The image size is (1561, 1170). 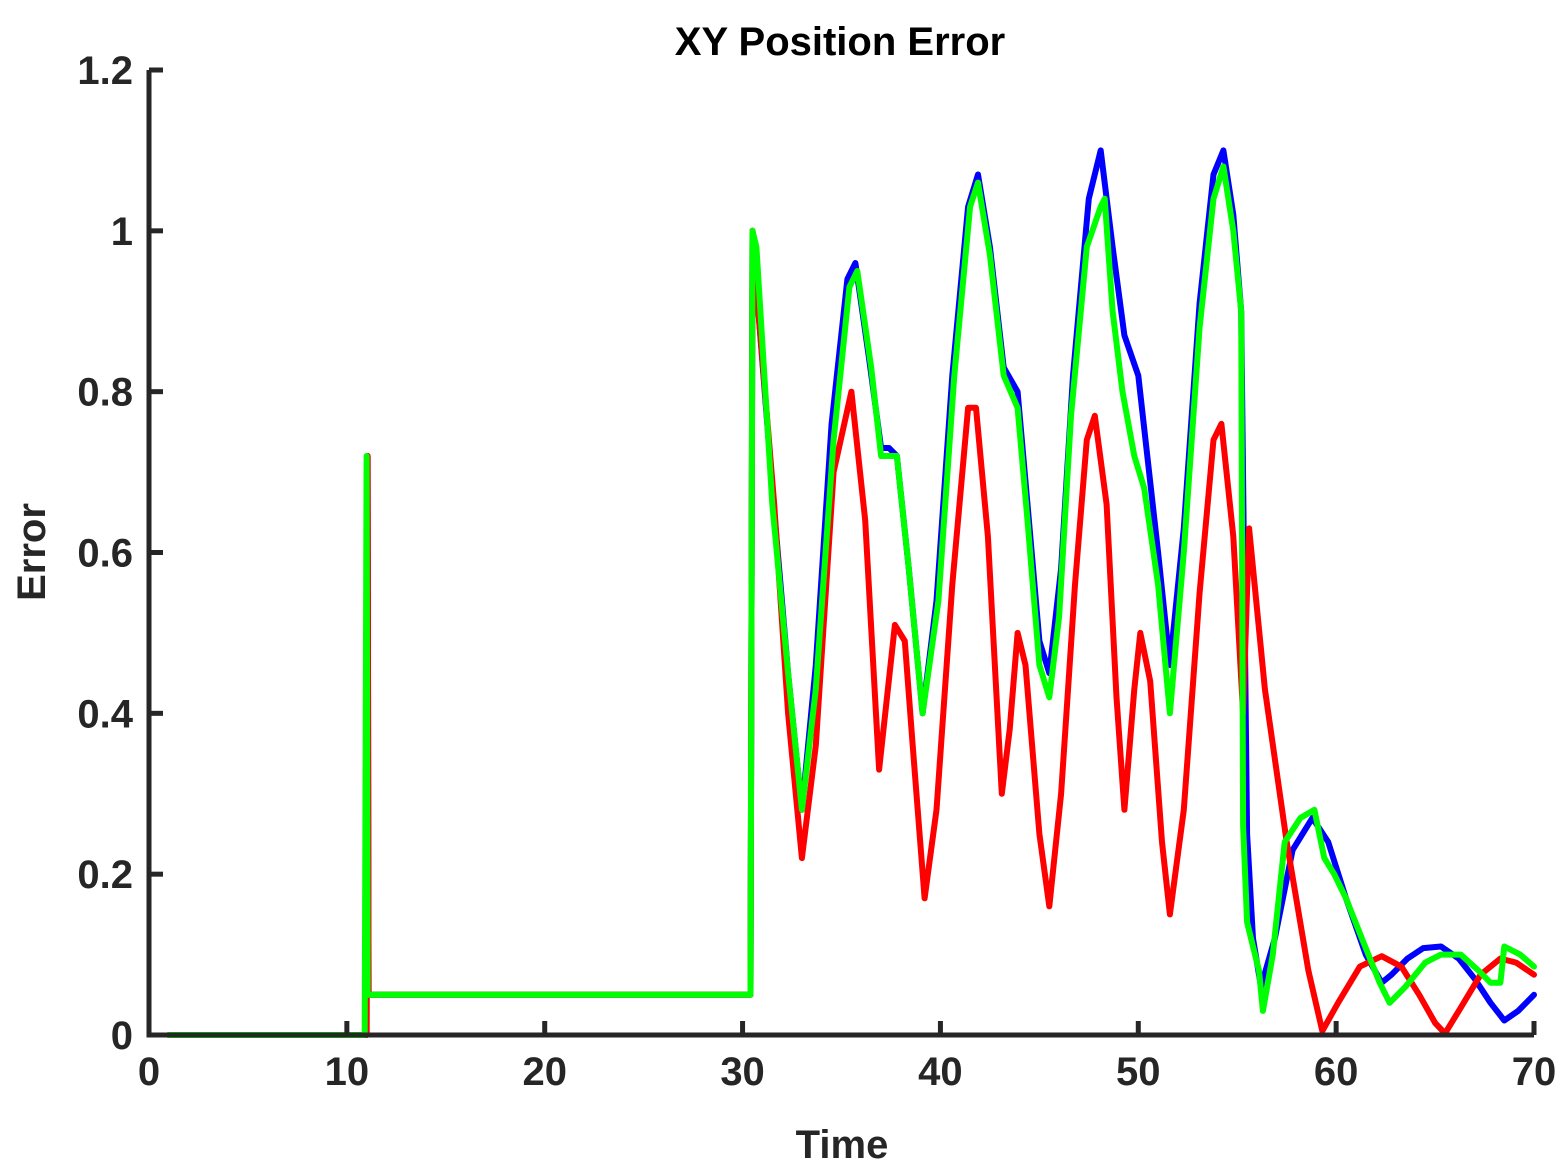 I want to click on y-tick-label: 0.8, so click(x=105, y=393).